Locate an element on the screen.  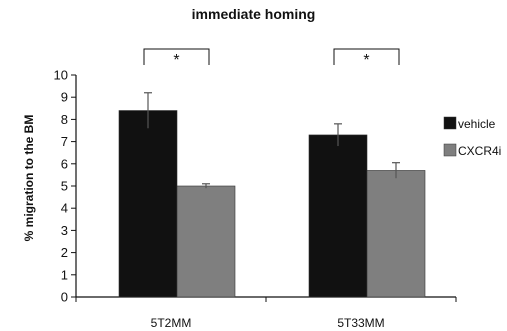
y-tick-label: 9 is located at coordinates (64, 97).